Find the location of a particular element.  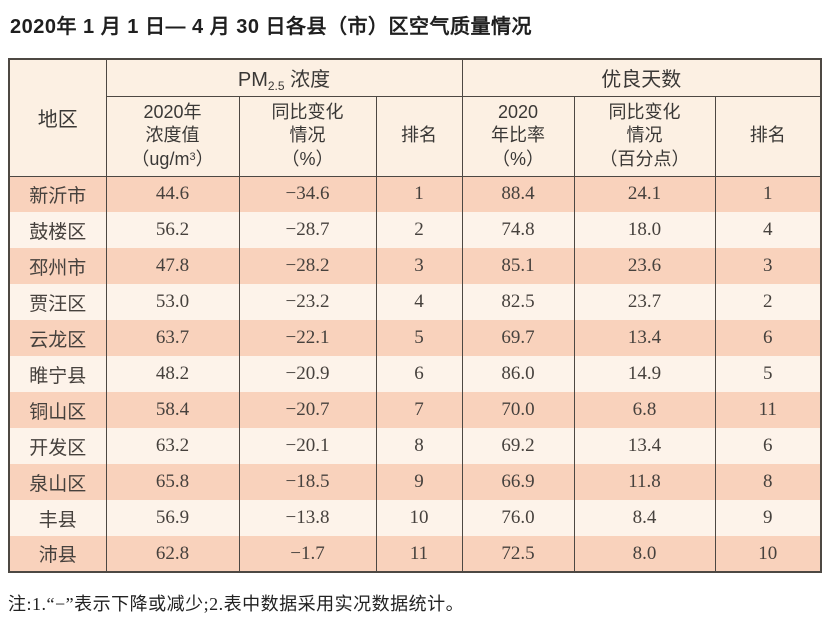

cell-pm-value: 56.2 is located at coordinates (172, 230).